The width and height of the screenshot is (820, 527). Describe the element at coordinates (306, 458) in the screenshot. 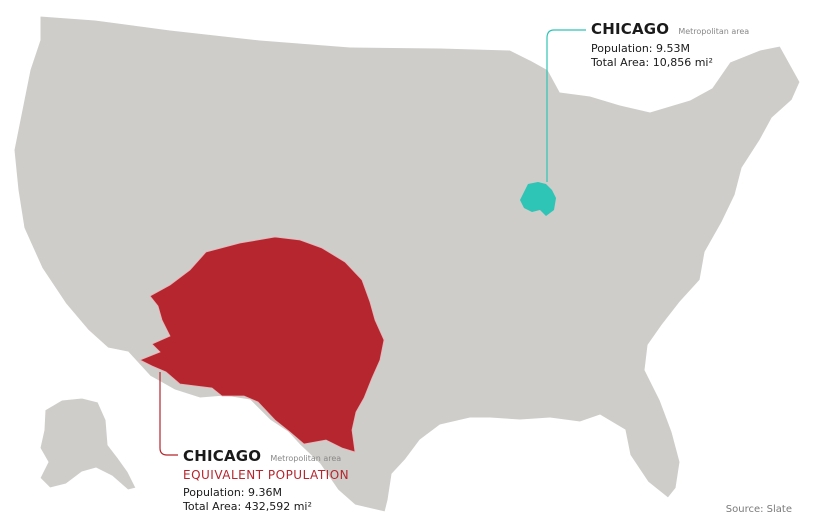

I see `equivalent-subtitle: Metropolitan area` at that location.